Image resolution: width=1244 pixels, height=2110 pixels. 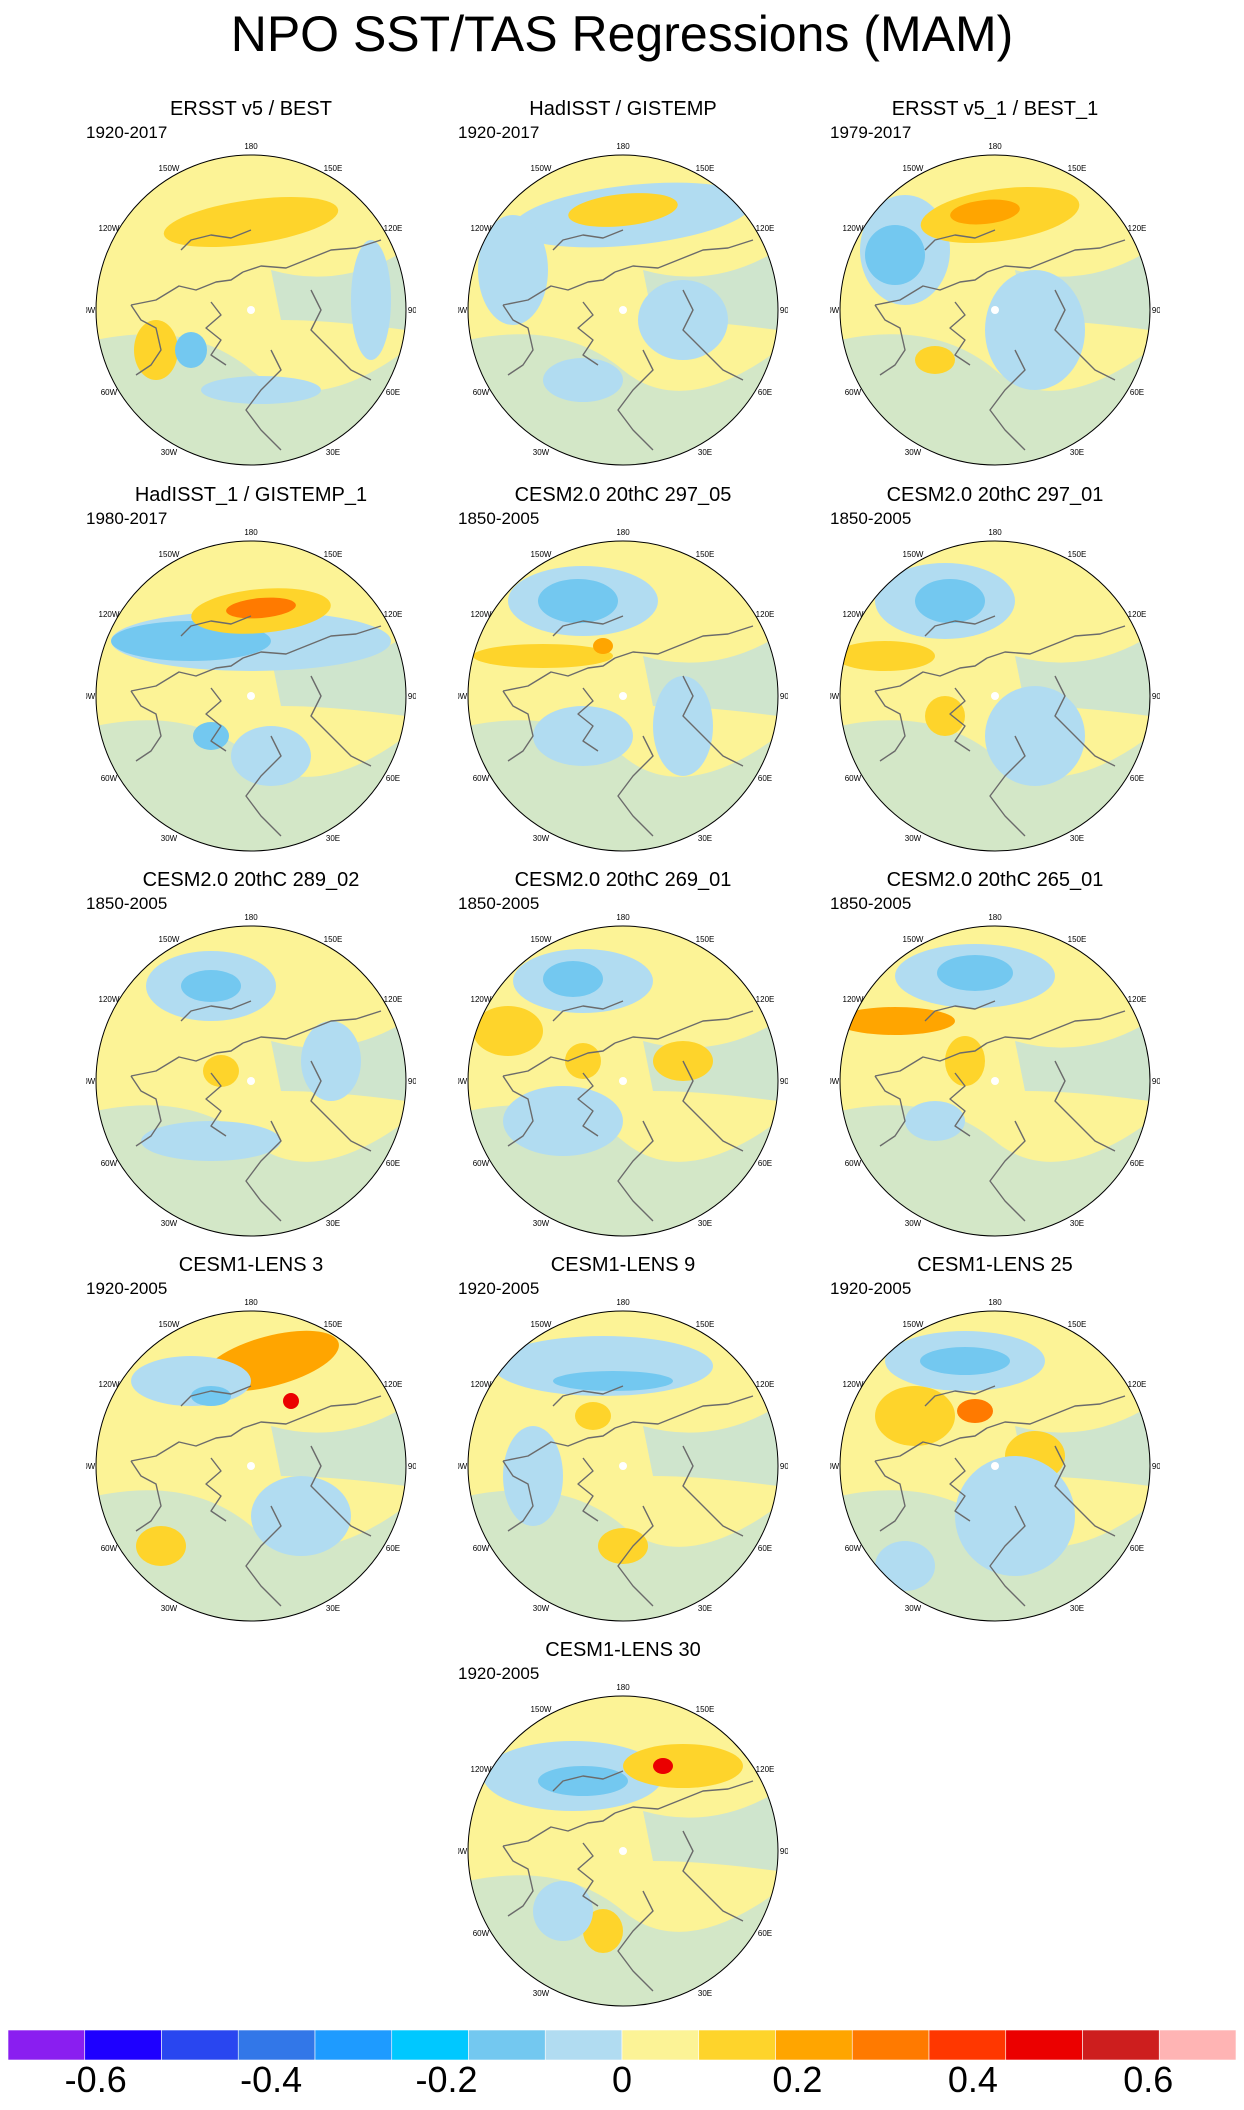 I want to click on panel-title: HadISST_1 / GISTEMP_1, so click(x=251, y=495).